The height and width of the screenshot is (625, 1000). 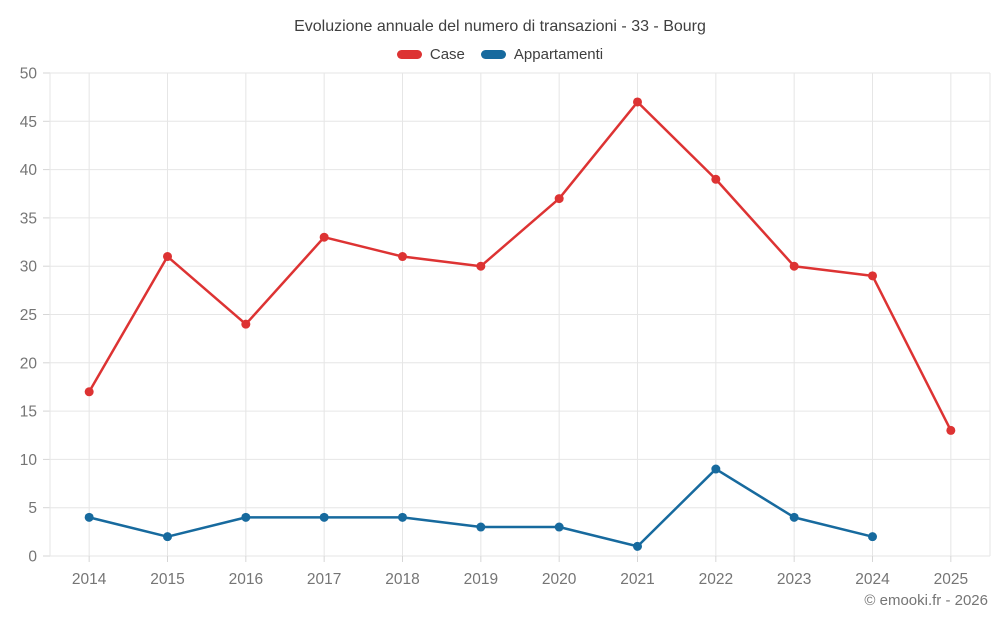 I want to click on legend-item-case: Case, so click(x=430, y=54).